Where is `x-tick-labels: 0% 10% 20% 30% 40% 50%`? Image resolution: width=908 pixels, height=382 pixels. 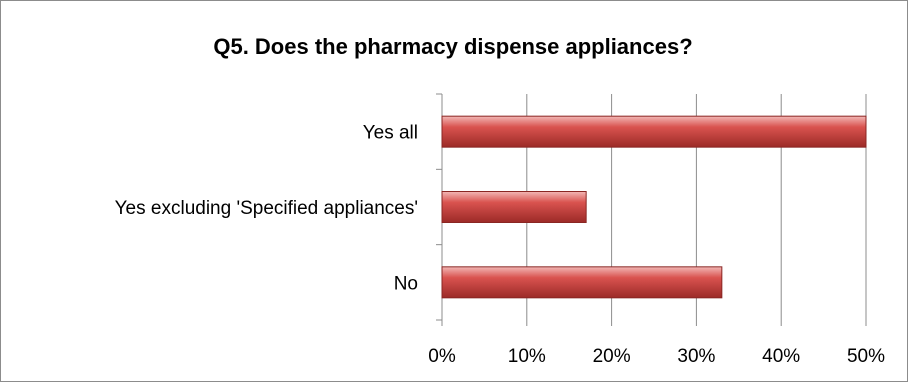
x-tick-labels: 0% 10% 20% 30% 40% 50% is located at coordinates (656, 356).